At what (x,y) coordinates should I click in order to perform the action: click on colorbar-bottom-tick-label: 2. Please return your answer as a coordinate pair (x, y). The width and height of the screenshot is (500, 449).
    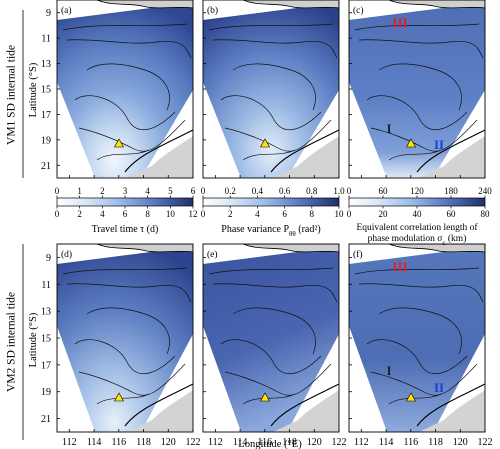
    Looking at the image, I should click on (230, 214).